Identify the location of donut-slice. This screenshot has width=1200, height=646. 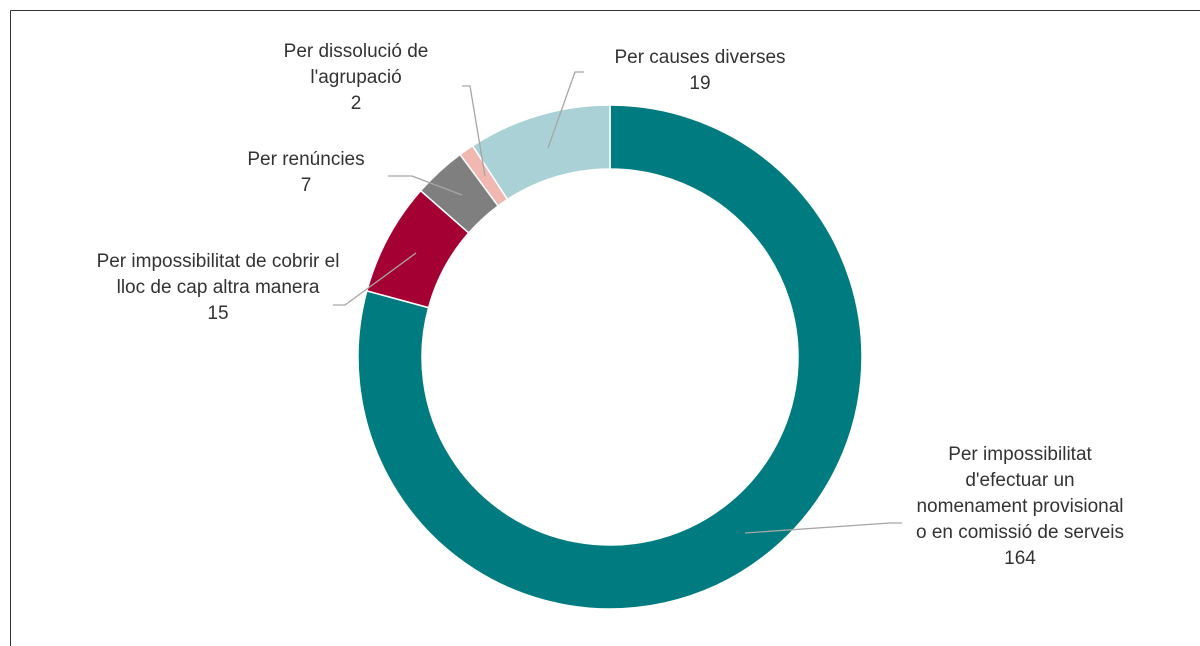
(541, 152).